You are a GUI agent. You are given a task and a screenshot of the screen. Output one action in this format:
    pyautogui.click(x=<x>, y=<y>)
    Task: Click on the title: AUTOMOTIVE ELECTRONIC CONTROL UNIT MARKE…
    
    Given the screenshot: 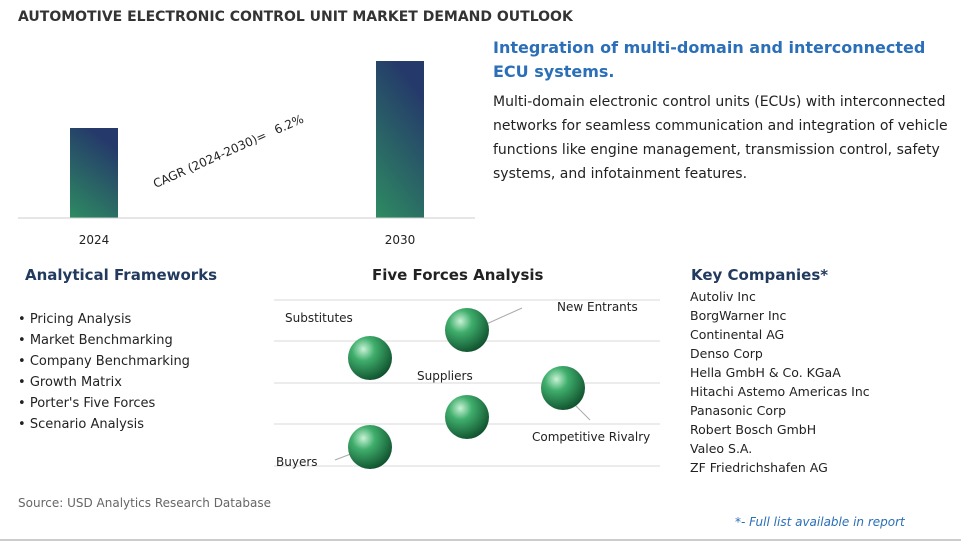 What is the action you would take?
    pyautogui.click(x=295, y=17)
    